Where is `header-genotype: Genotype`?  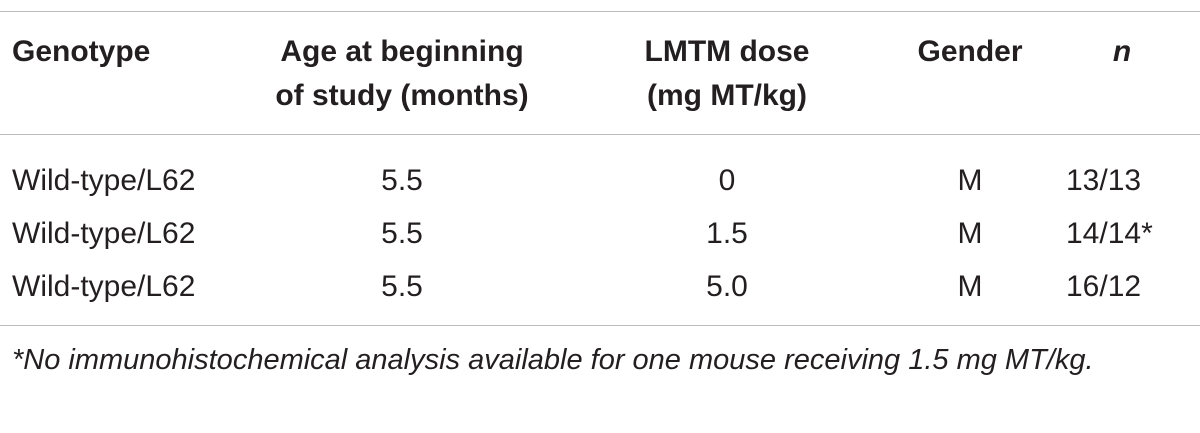 header-genotype: Genotype is located at coordinates (81, 52).